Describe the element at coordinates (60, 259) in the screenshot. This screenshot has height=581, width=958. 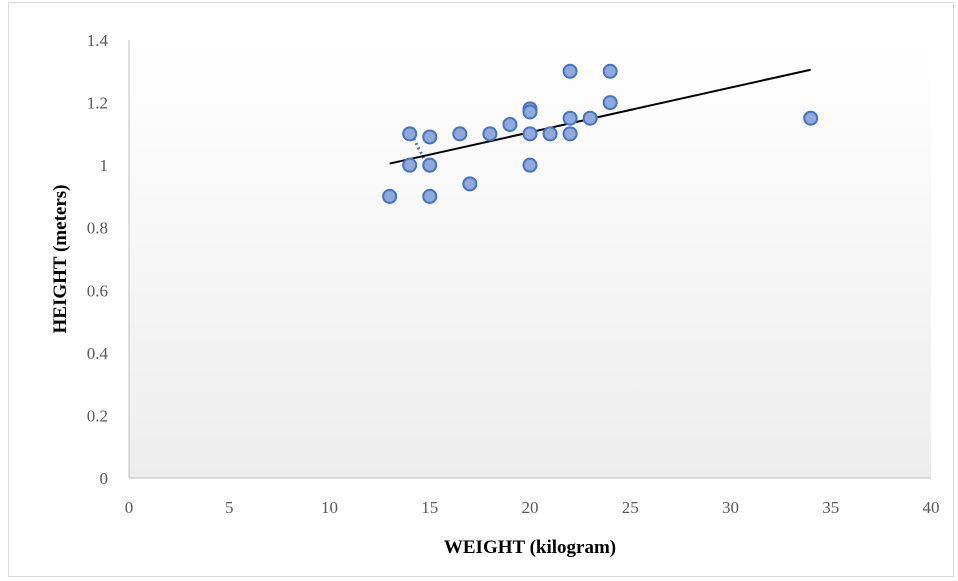
I see `y-axis-title: HEIGHT (meters)` at that location.